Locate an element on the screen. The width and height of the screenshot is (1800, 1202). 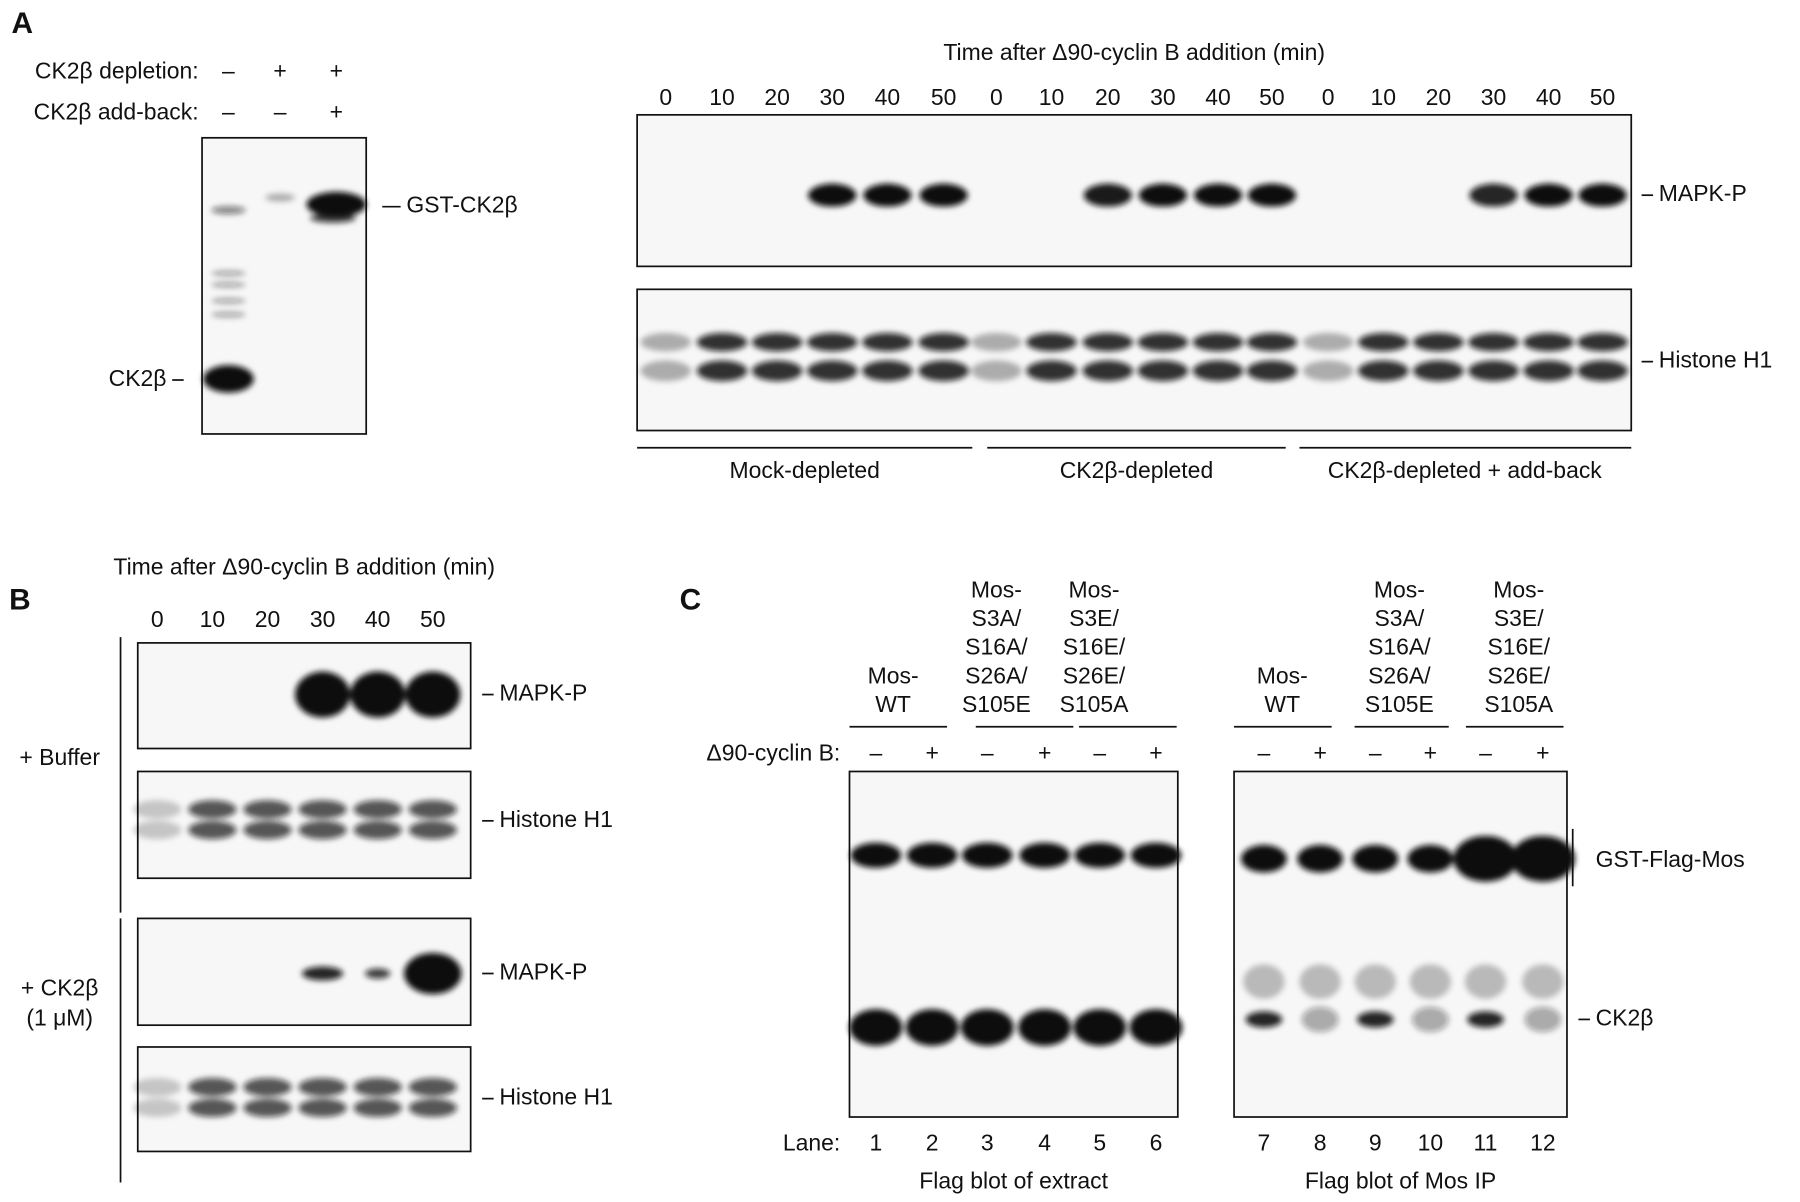
panel-label: C is located at coordinates (691, 599).